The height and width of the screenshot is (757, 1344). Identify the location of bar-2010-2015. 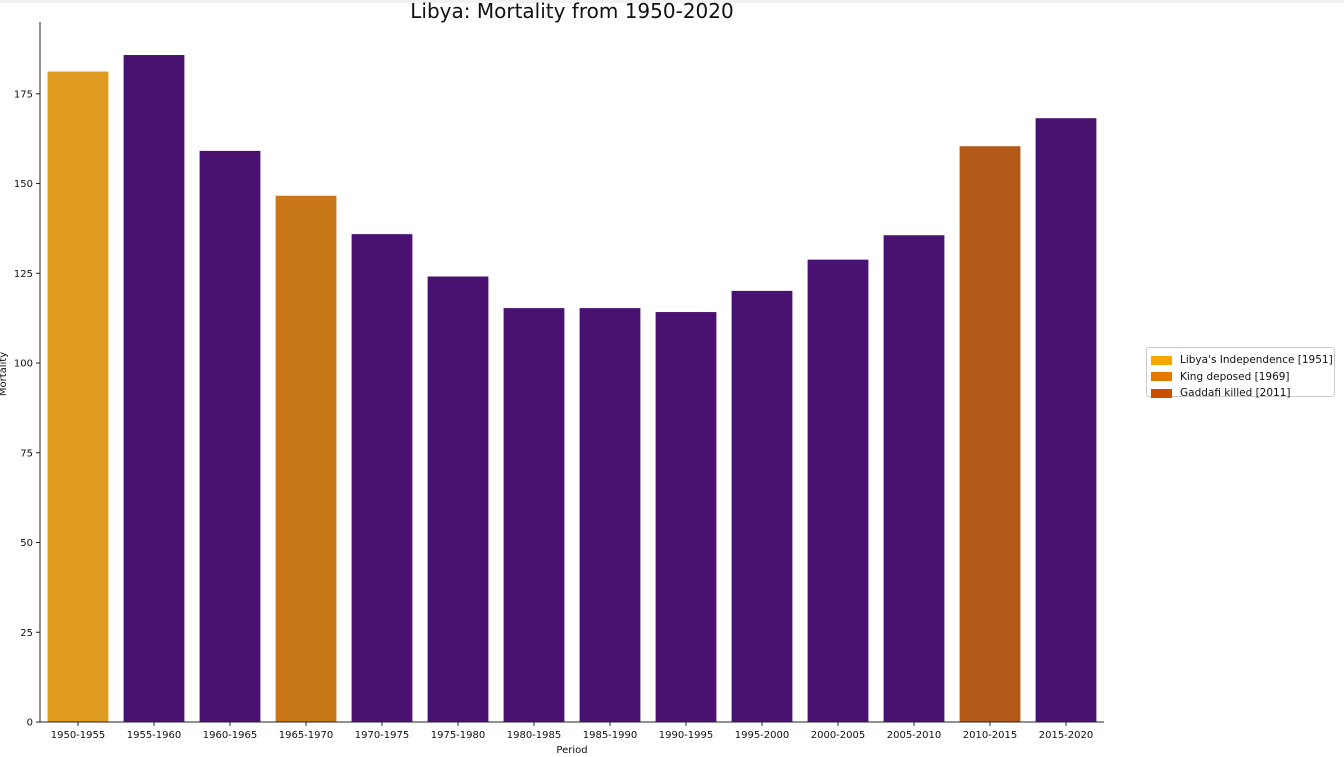
(990, 434).